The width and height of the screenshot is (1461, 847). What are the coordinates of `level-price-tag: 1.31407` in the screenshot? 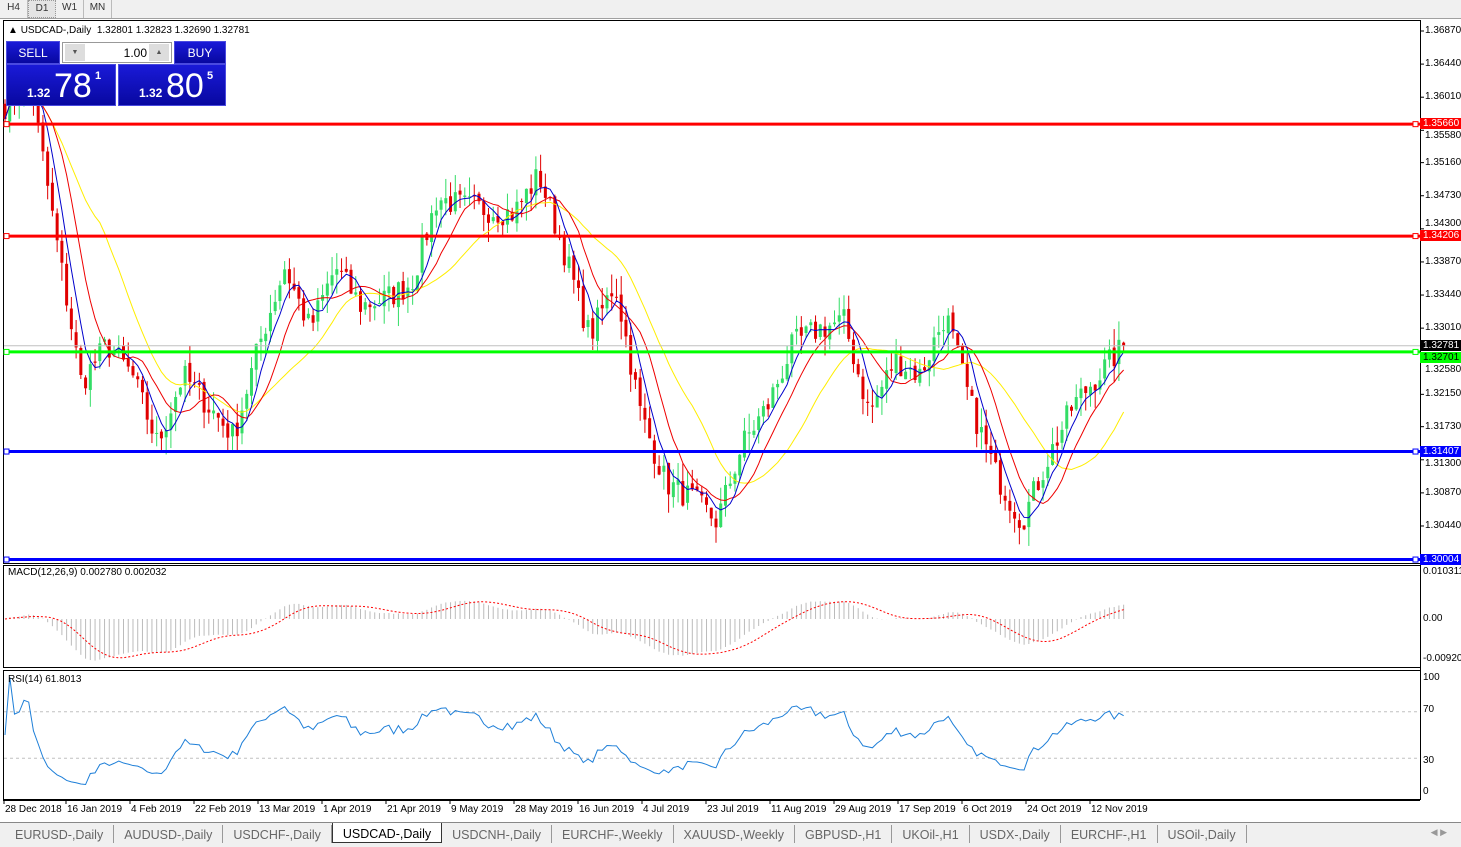 It's located at (1440, 451).